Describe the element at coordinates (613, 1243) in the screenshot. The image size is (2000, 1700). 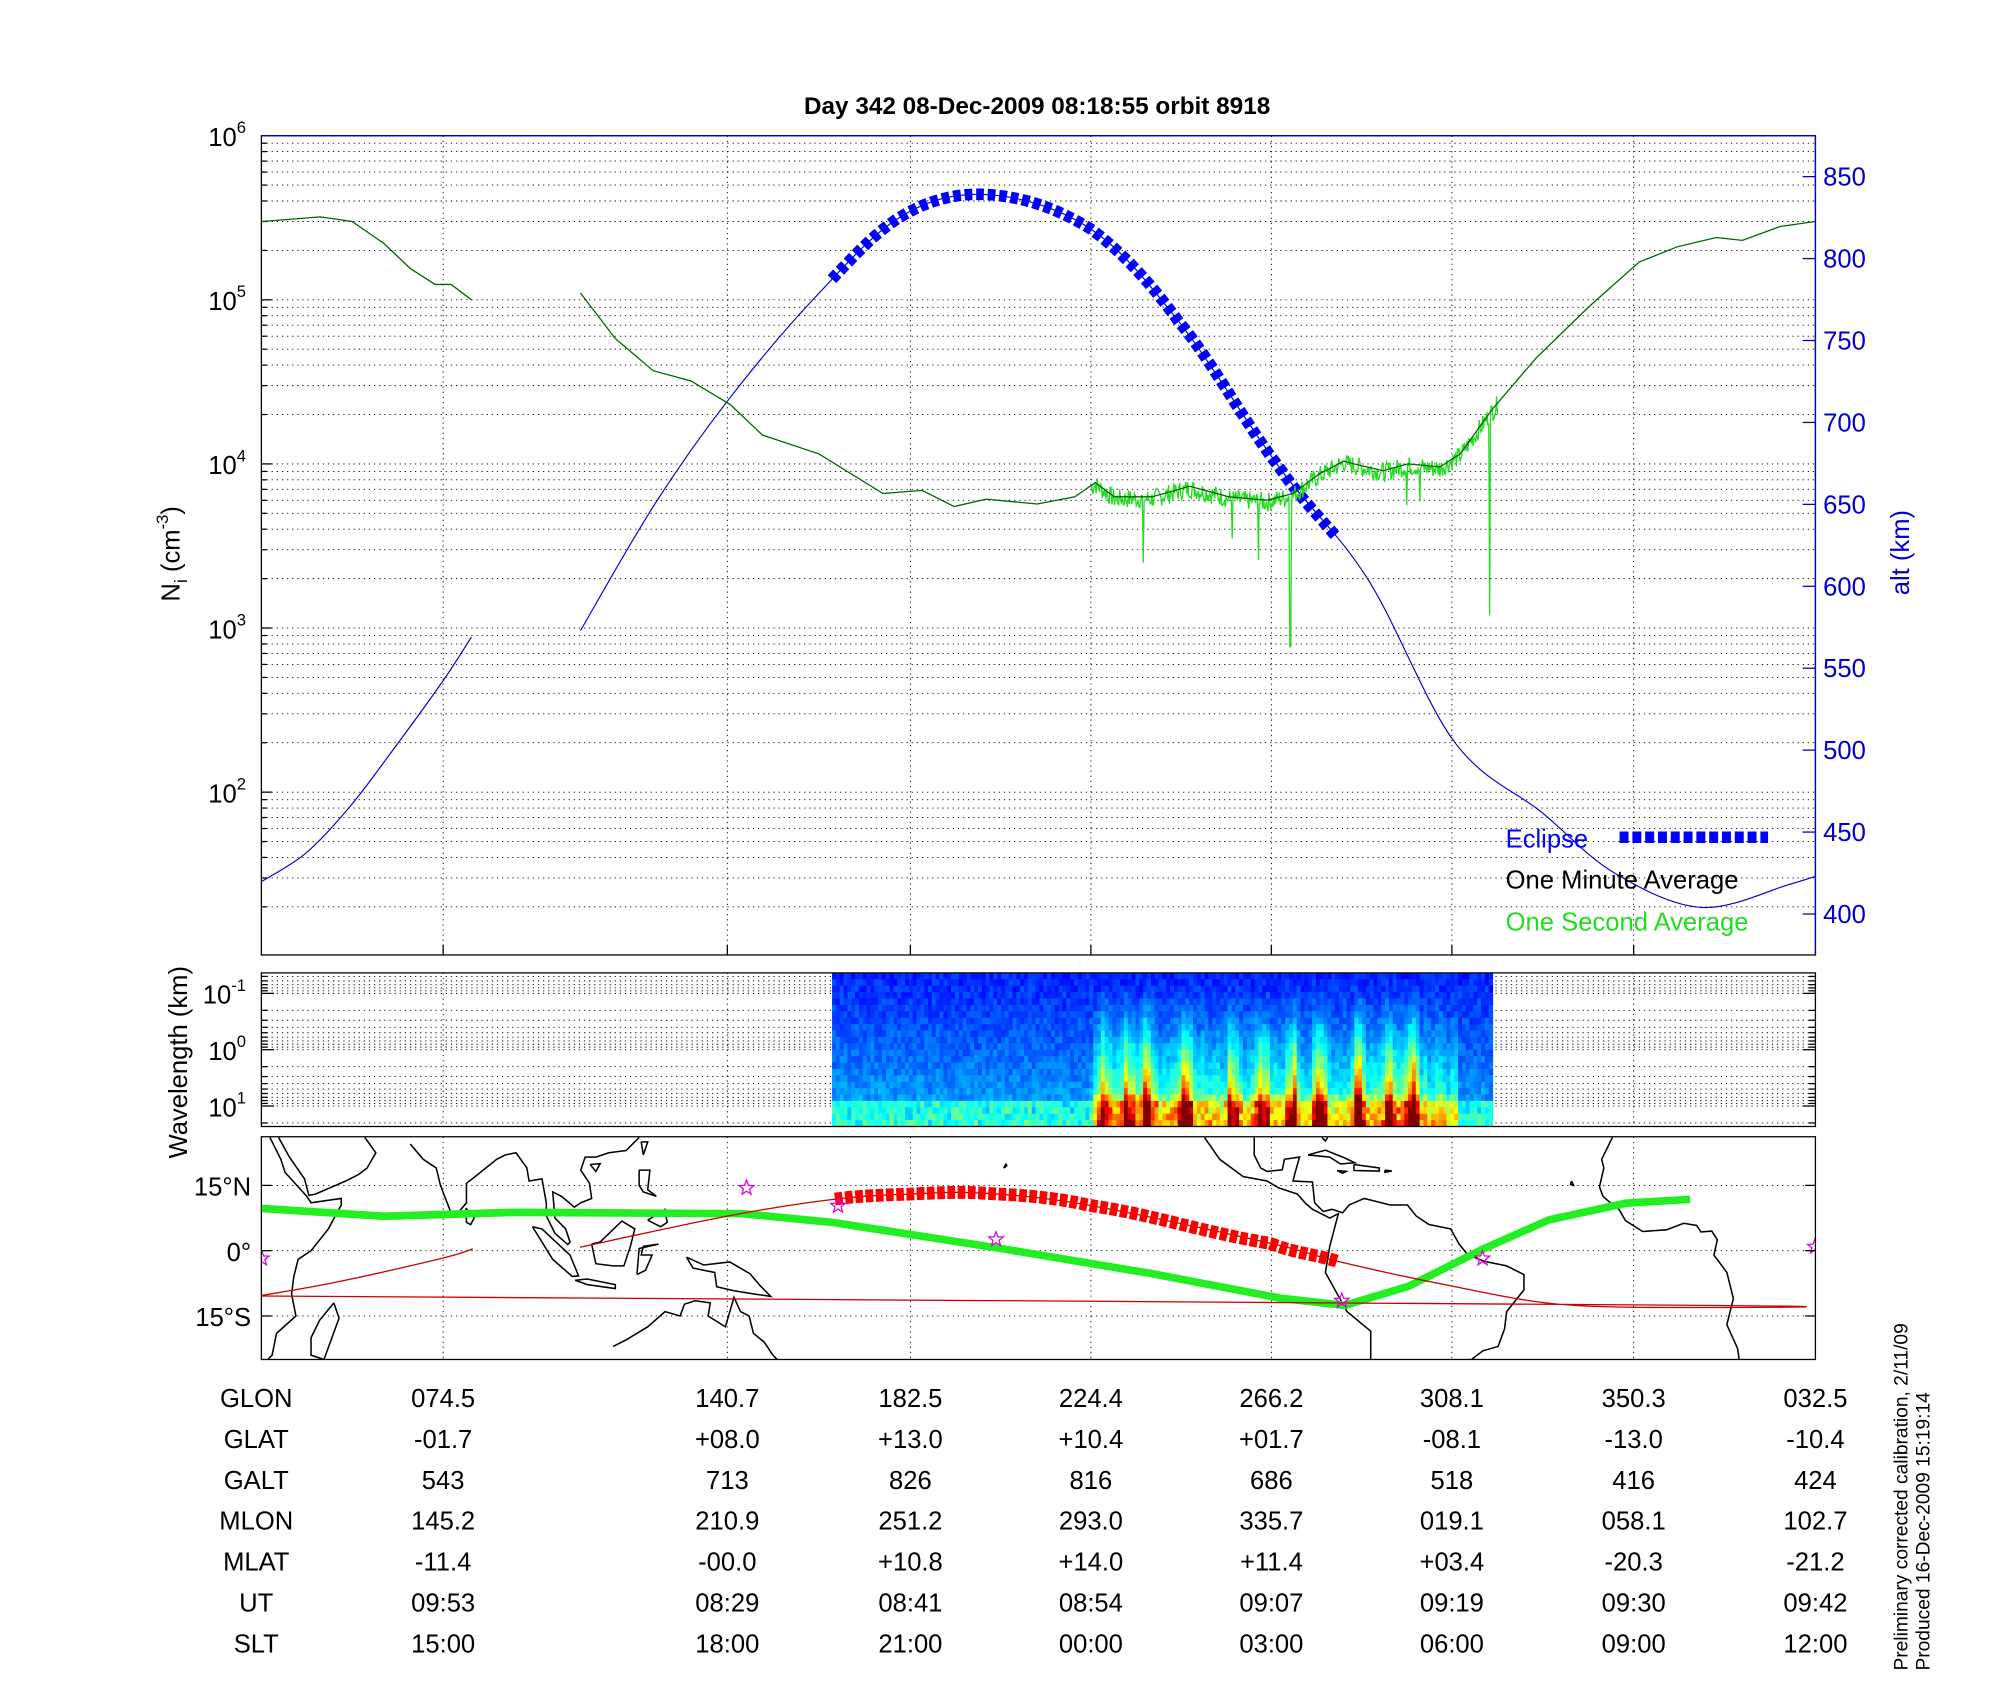
I see `coastline` at that location.